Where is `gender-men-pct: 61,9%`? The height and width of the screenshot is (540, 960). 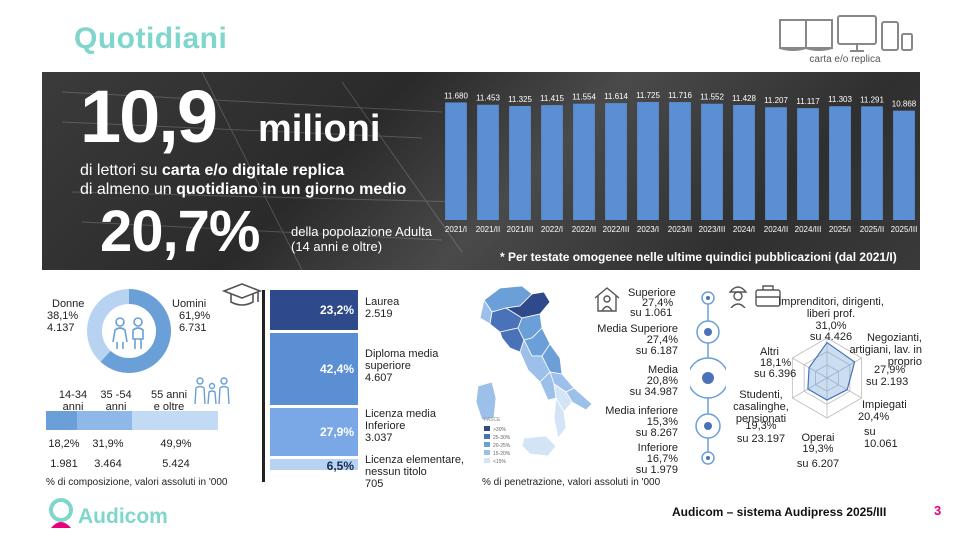 gender-men-pct: 61,9% is located at coordinates (195, 316).